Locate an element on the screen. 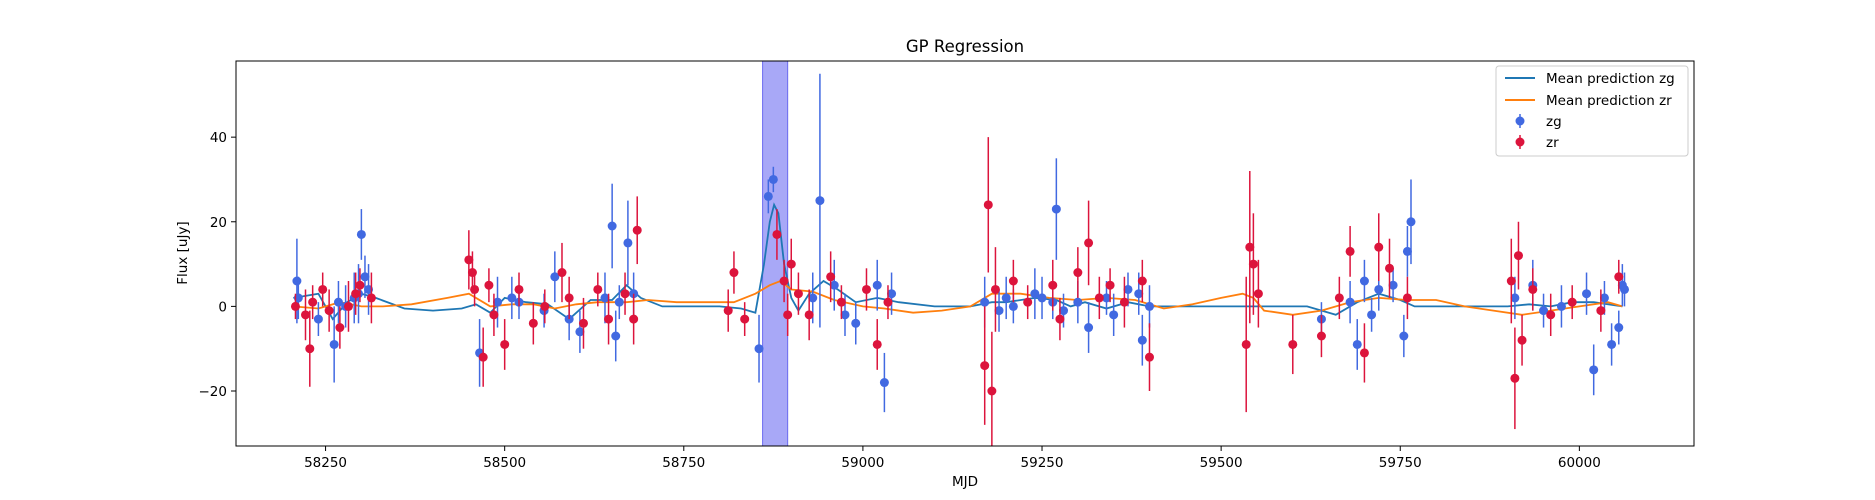  x-tick-label: 59250 is located at coordinates (1042, 463).